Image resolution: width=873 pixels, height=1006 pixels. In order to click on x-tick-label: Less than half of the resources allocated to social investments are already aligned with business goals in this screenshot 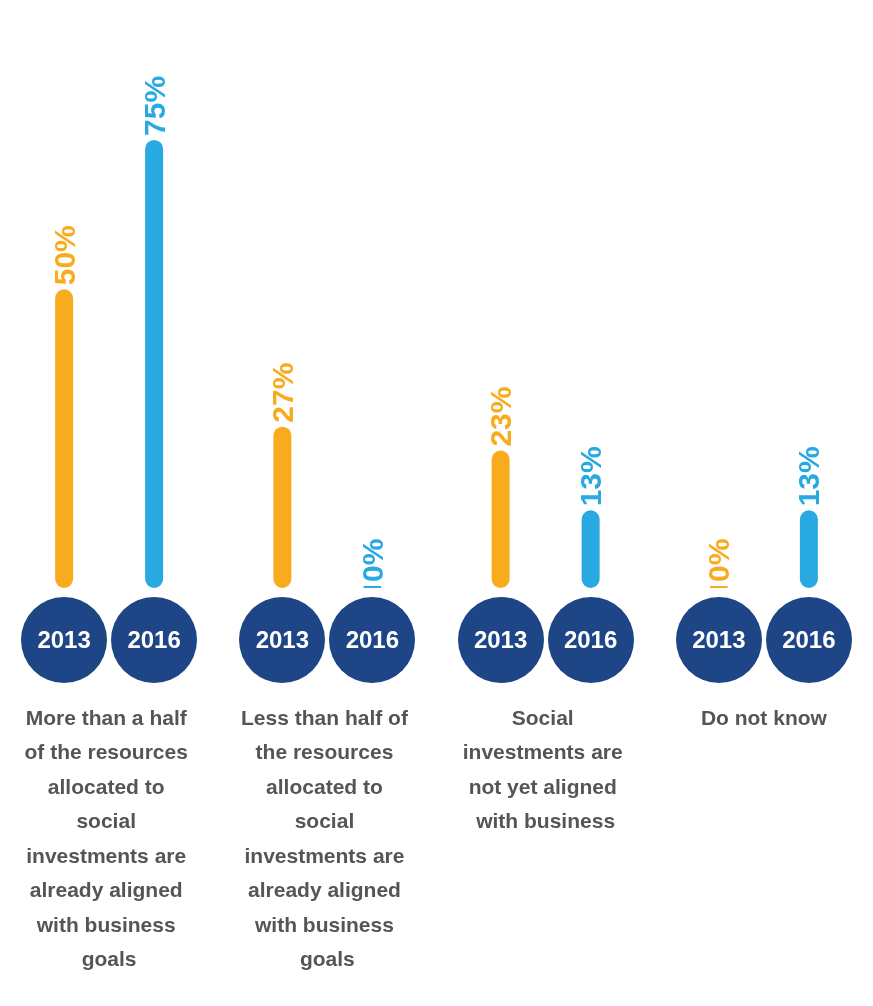, I will do `click(327, 838)`.